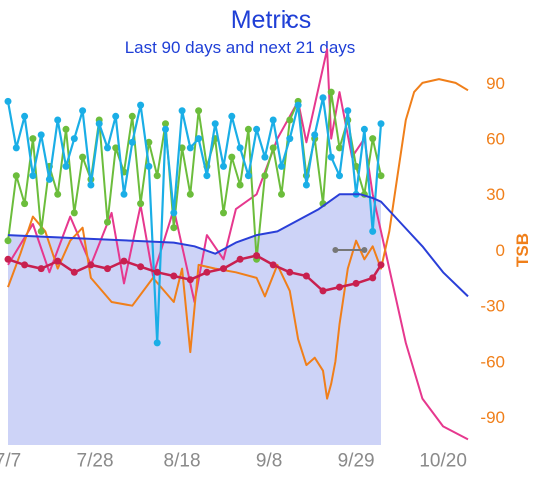 The width and height of the screenshot is (542, 481). Describe the element at coordinates (522, 250) in the screenshot. I see `y-axis-label: TSB` at that location.